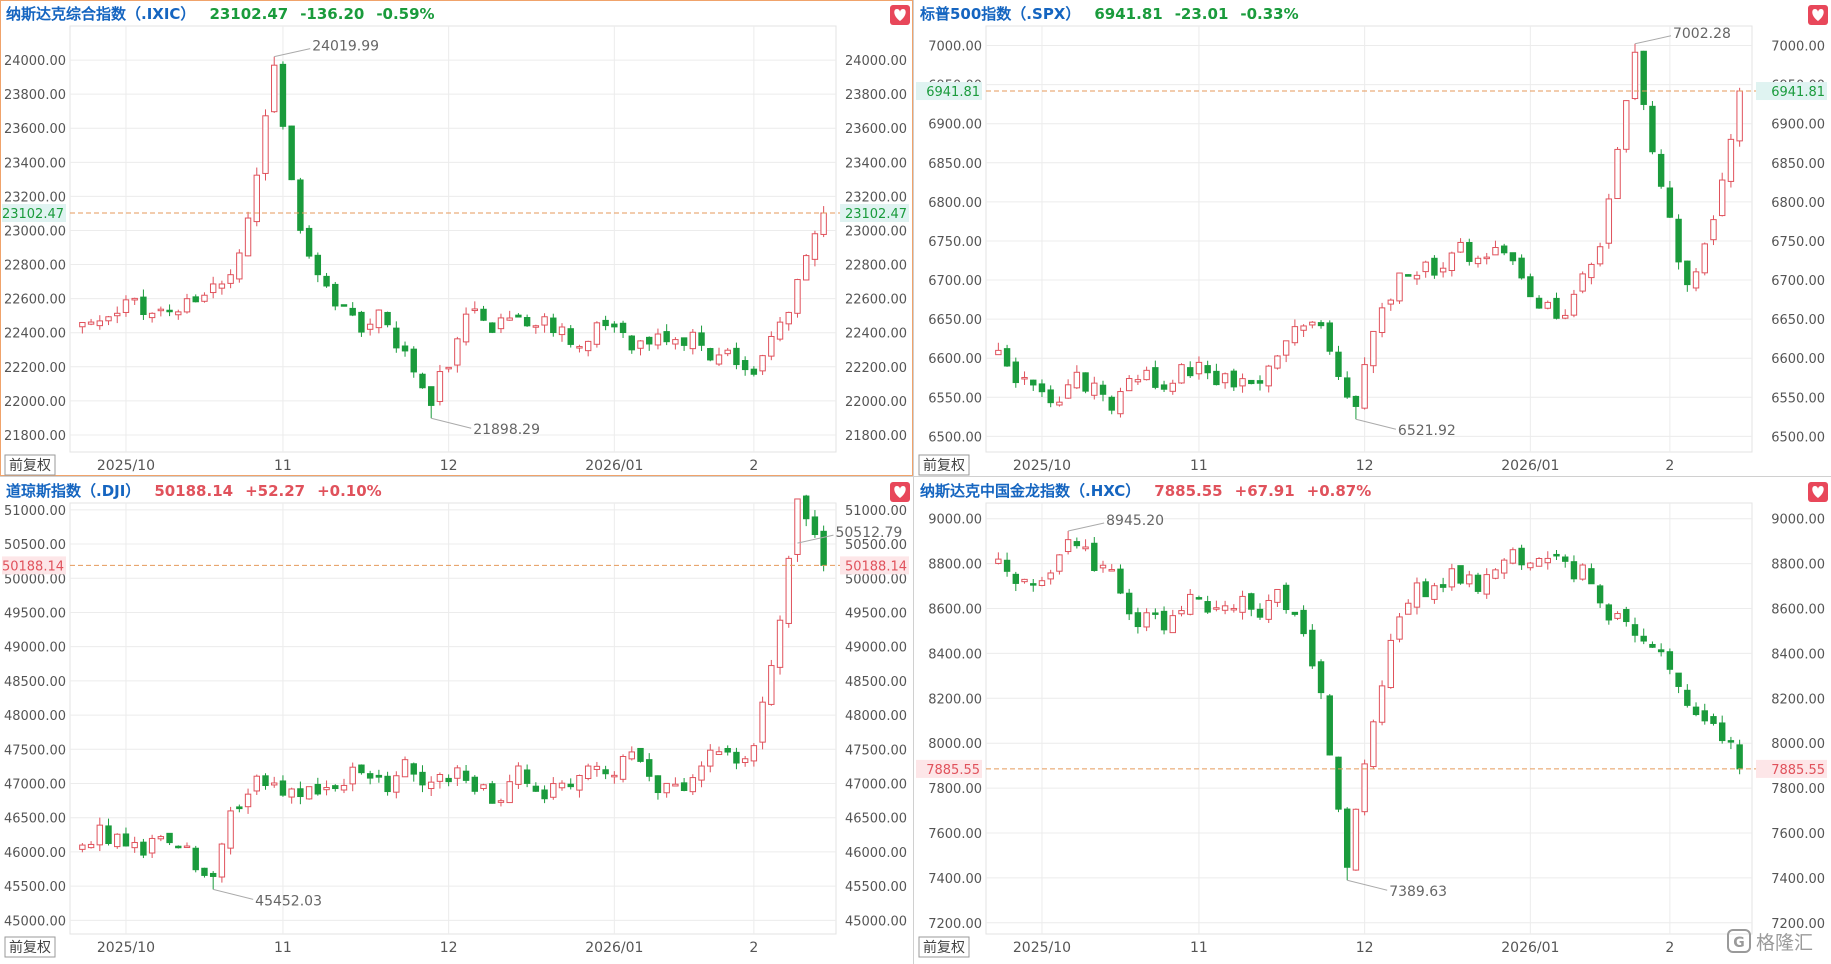 This screenshot has height=964, width=1831. I want to click on max-label: 24019.99, so click(345, 47).